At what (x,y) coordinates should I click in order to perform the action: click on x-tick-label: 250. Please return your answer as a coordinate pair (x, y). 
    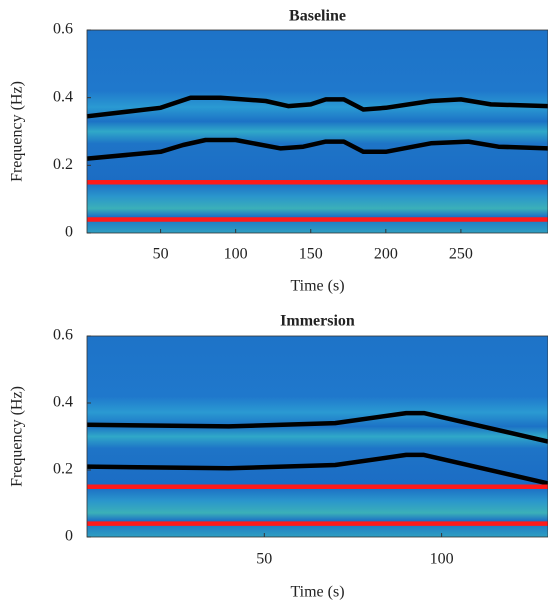
    Looking at the image, I should click on (461, 254).